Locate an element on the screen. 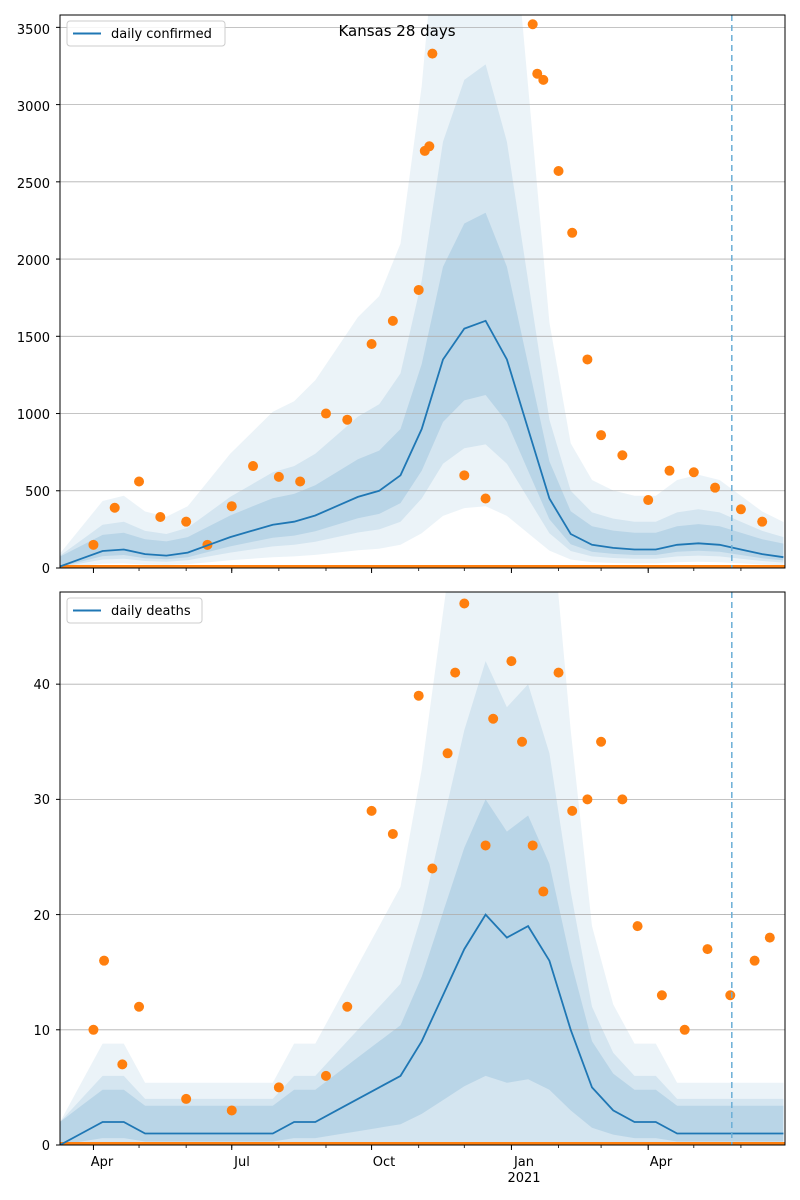  y-tick-label: 1500 is located at coordinates (33, 338).